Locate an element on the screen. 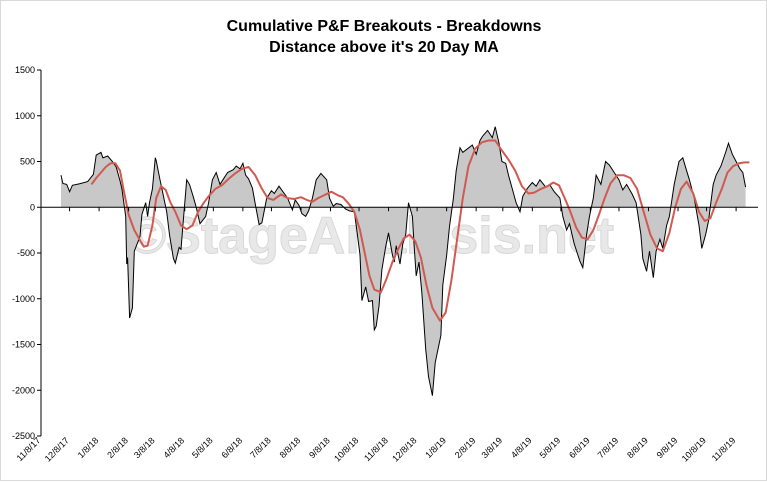  x-tick-label: 6/8/18 is located at coordinates (232, 447).